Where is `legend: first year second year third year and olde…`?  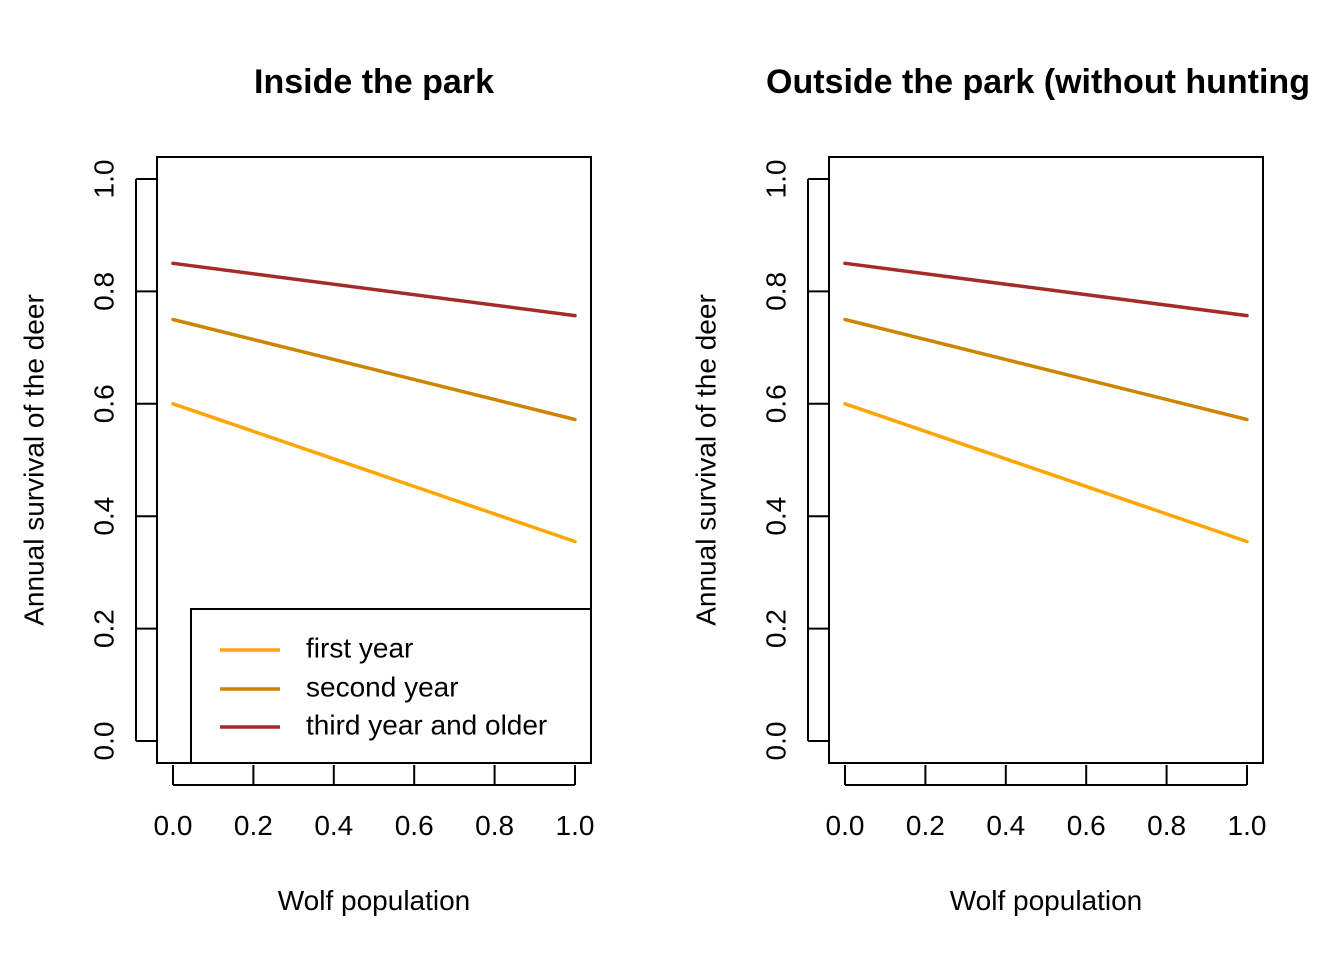 legend: first year second year third year and olde… is located at coordinates (391, 686).